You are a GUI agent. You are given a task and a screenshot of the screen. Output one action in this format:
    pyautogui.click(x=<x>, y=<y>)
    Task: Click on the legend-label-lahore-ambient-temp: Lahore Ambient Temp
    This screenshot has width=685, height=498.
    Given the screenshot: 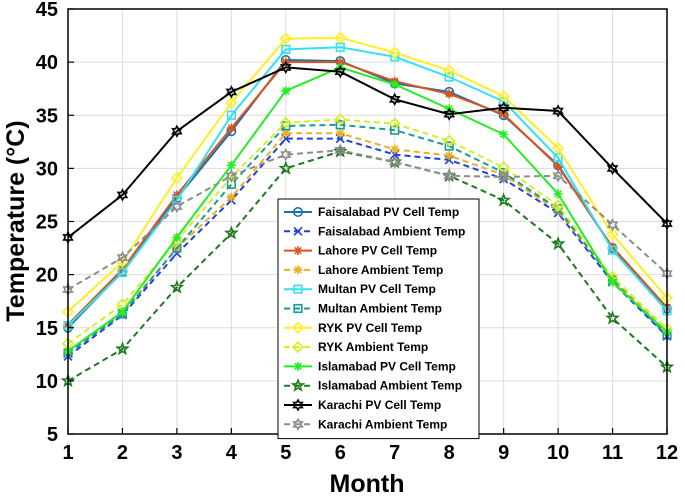 What is the action you would take?
    pyautogui.click(x=380, y=270)
    